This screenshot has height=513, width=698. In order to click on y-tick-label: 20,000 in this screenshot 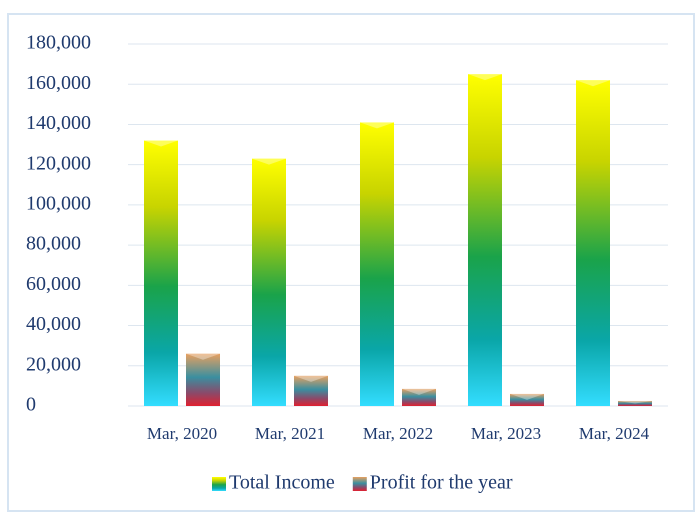, I will do `click(53, 364)`.